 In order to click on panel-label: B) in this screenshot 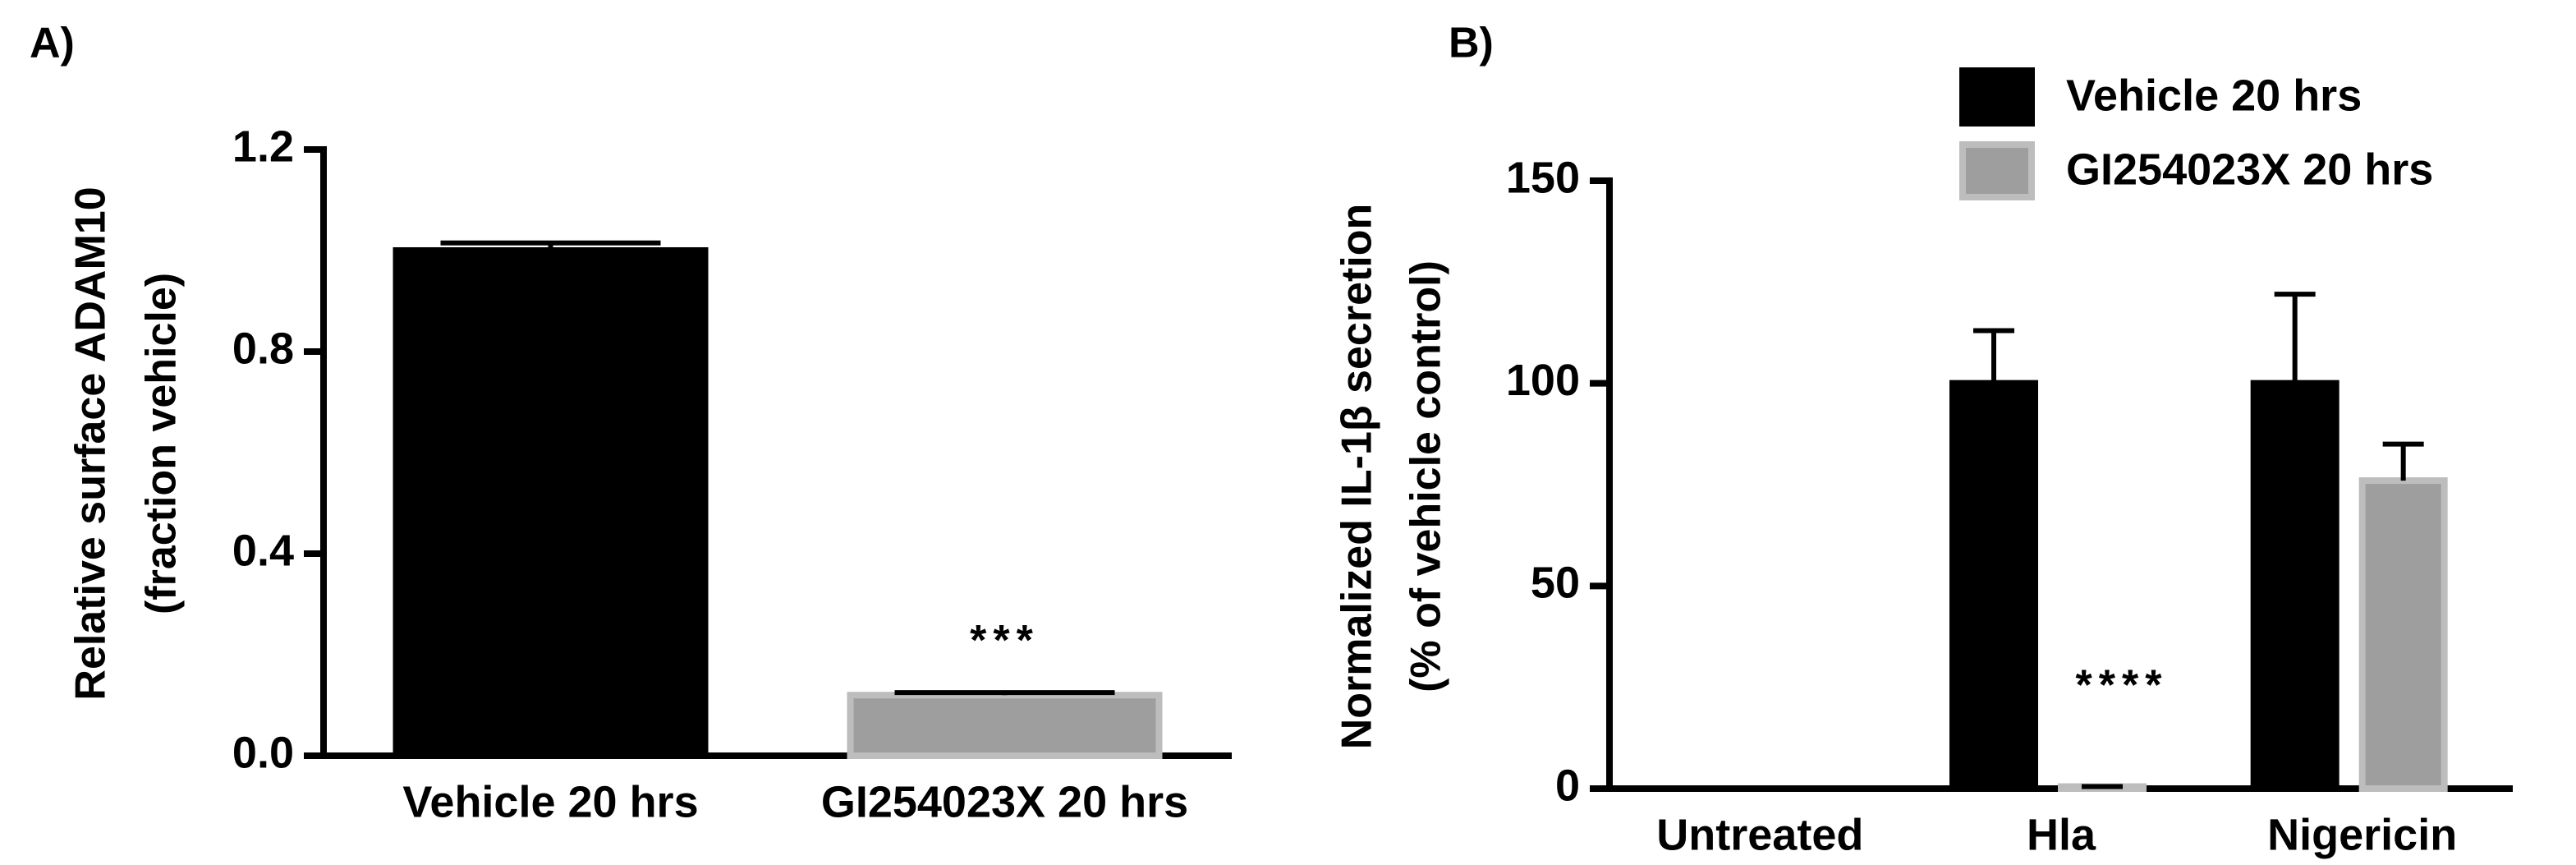, I will do `click(1471, 43)`.